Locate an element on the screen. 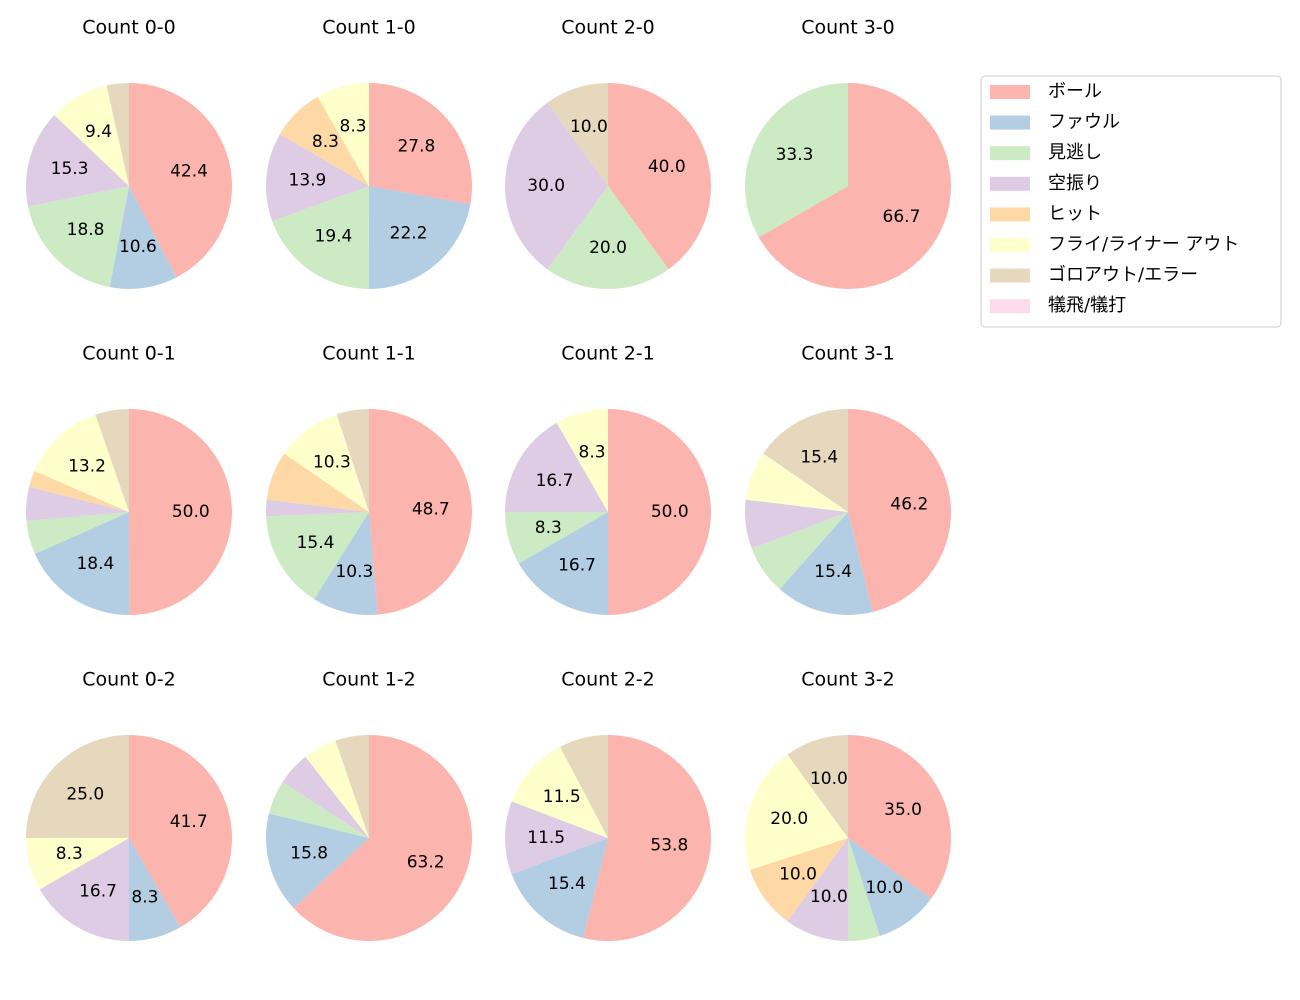  legend-label: ボール is located at coordinates (1075, 91).